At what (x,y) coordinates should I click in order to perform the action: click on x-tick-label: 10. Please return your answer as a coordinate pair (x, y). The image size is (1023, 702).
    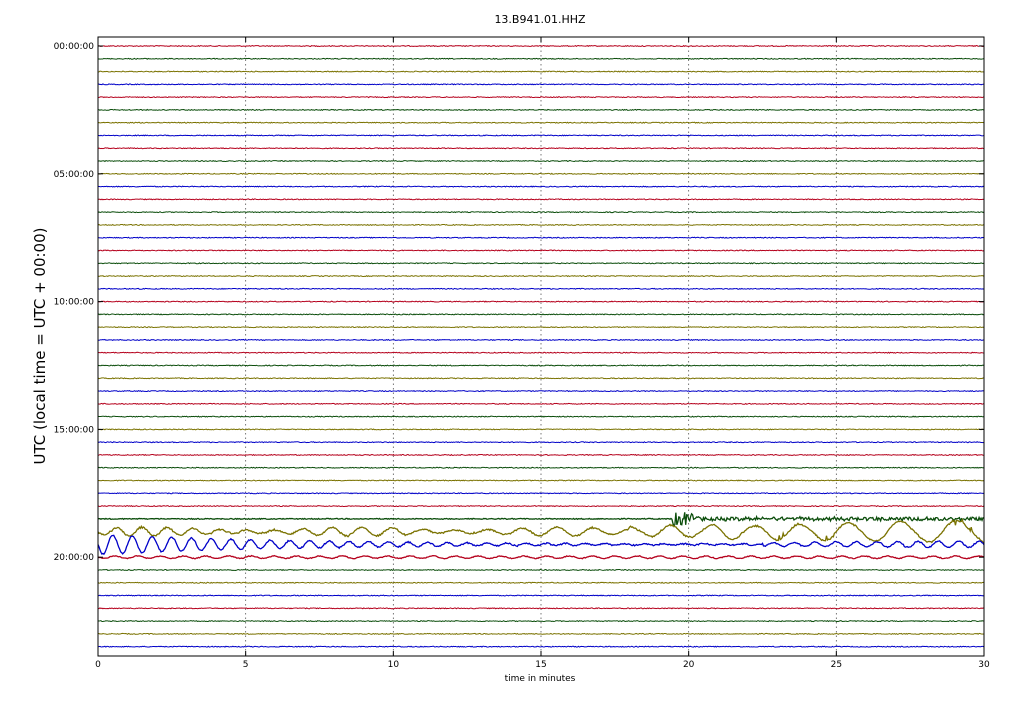
    Looking at the image, I should click on (394, 665).